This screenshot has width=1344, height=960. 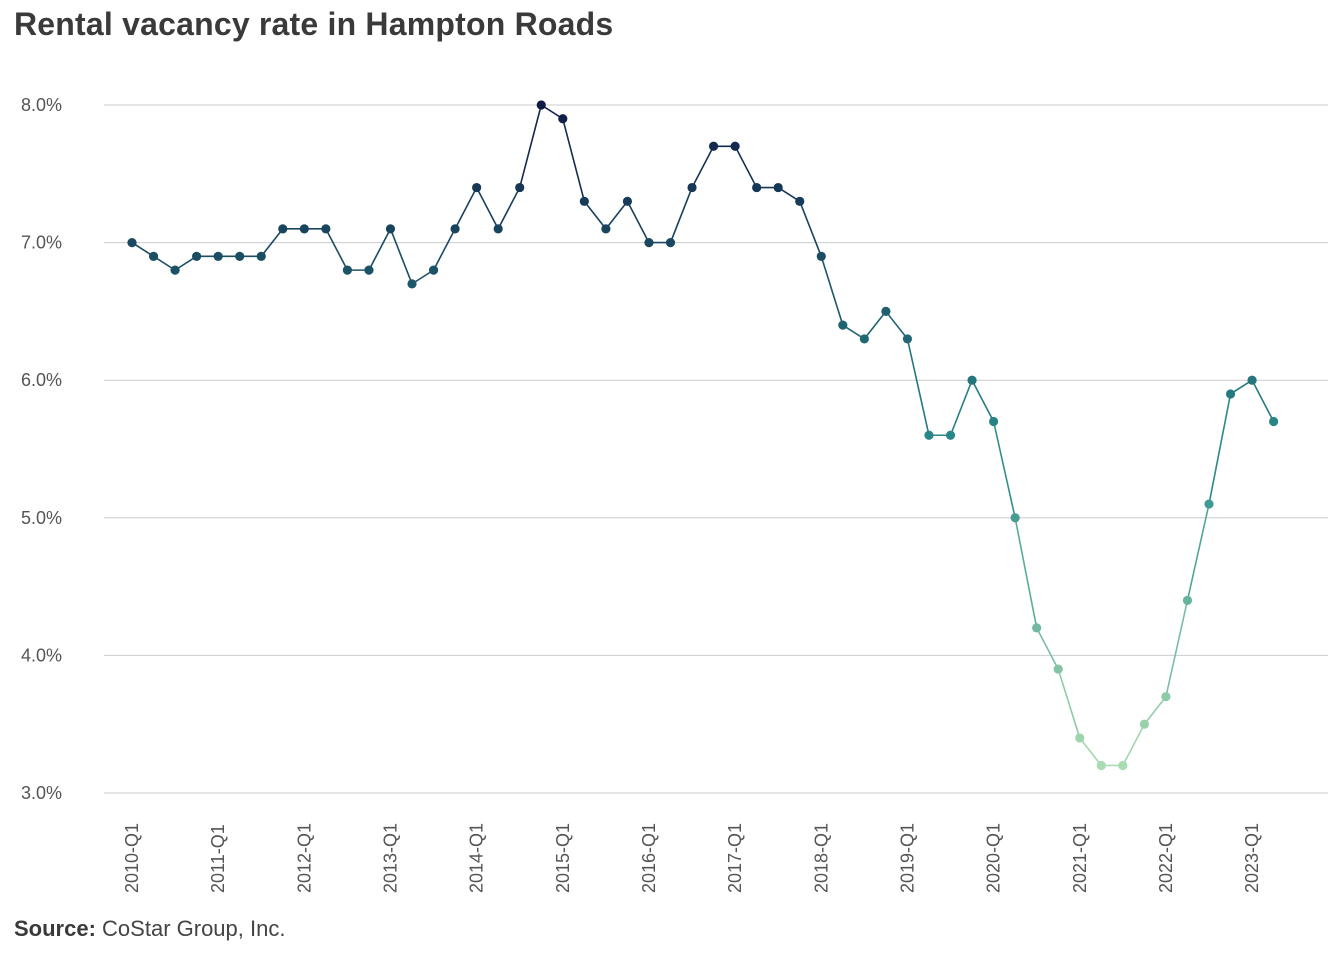 I want to click on source-label: Source:, so click(x=55, y=928).